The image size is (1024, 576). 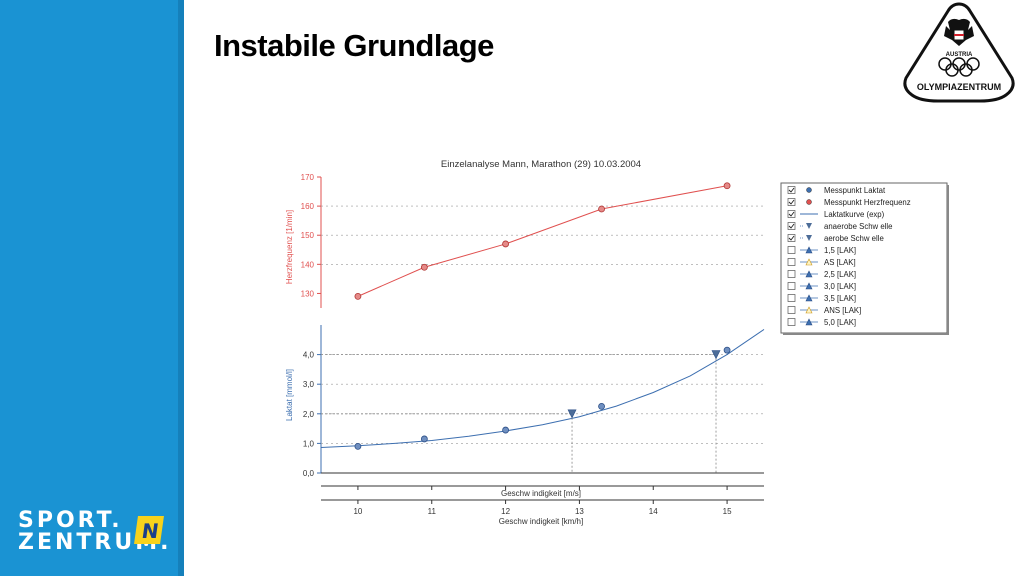 I want to click on legend-shadow-right, so click(x=948, y=260).